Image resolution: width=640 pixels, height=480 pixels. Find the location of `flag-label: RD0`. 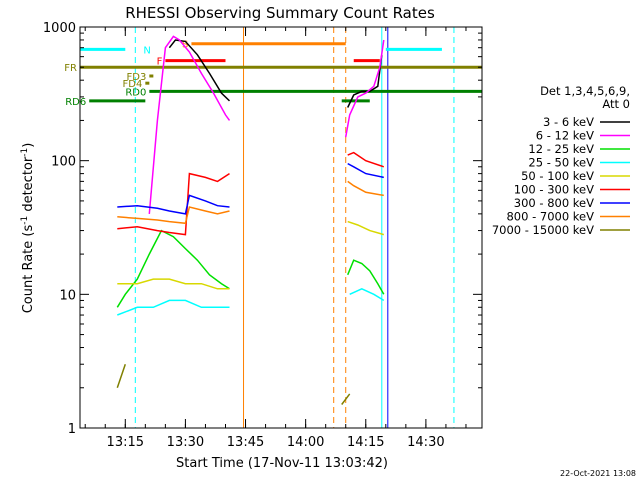

flag-label: RD0 is located at coordinates (135, 92).